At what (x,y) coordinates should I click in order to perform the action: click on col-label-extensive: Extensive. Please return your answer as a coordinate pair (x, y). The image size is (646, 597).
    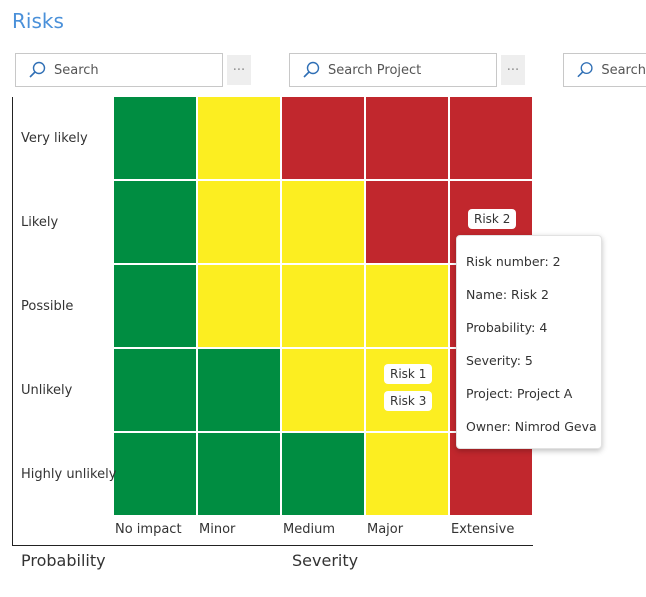
    Looking at the image, I should click on (483, 529).